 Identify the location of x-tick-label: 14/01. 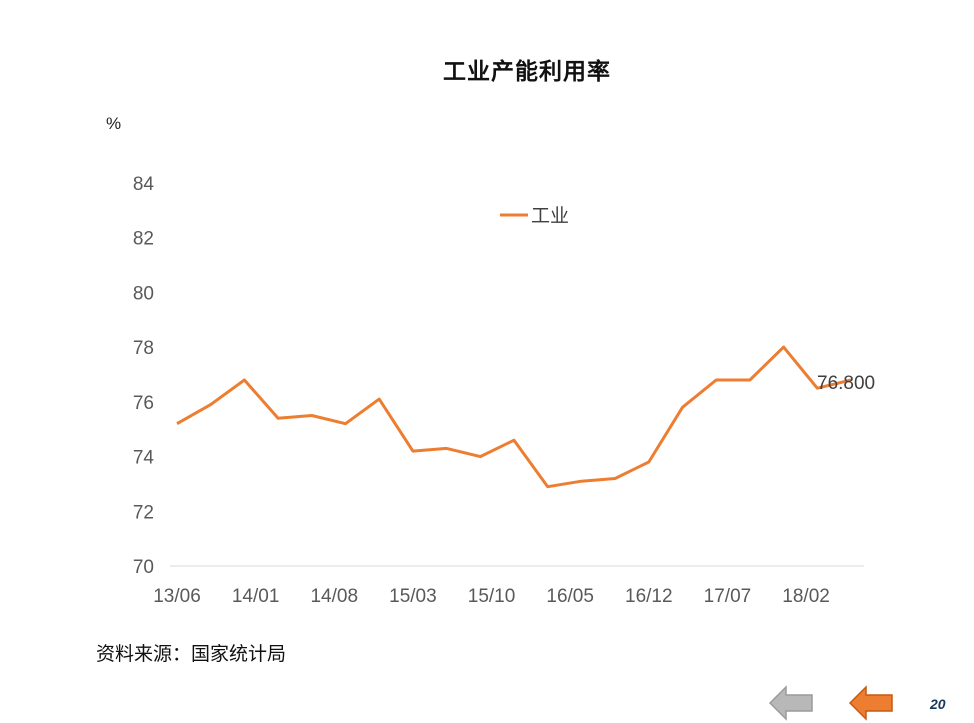
(256, 596).